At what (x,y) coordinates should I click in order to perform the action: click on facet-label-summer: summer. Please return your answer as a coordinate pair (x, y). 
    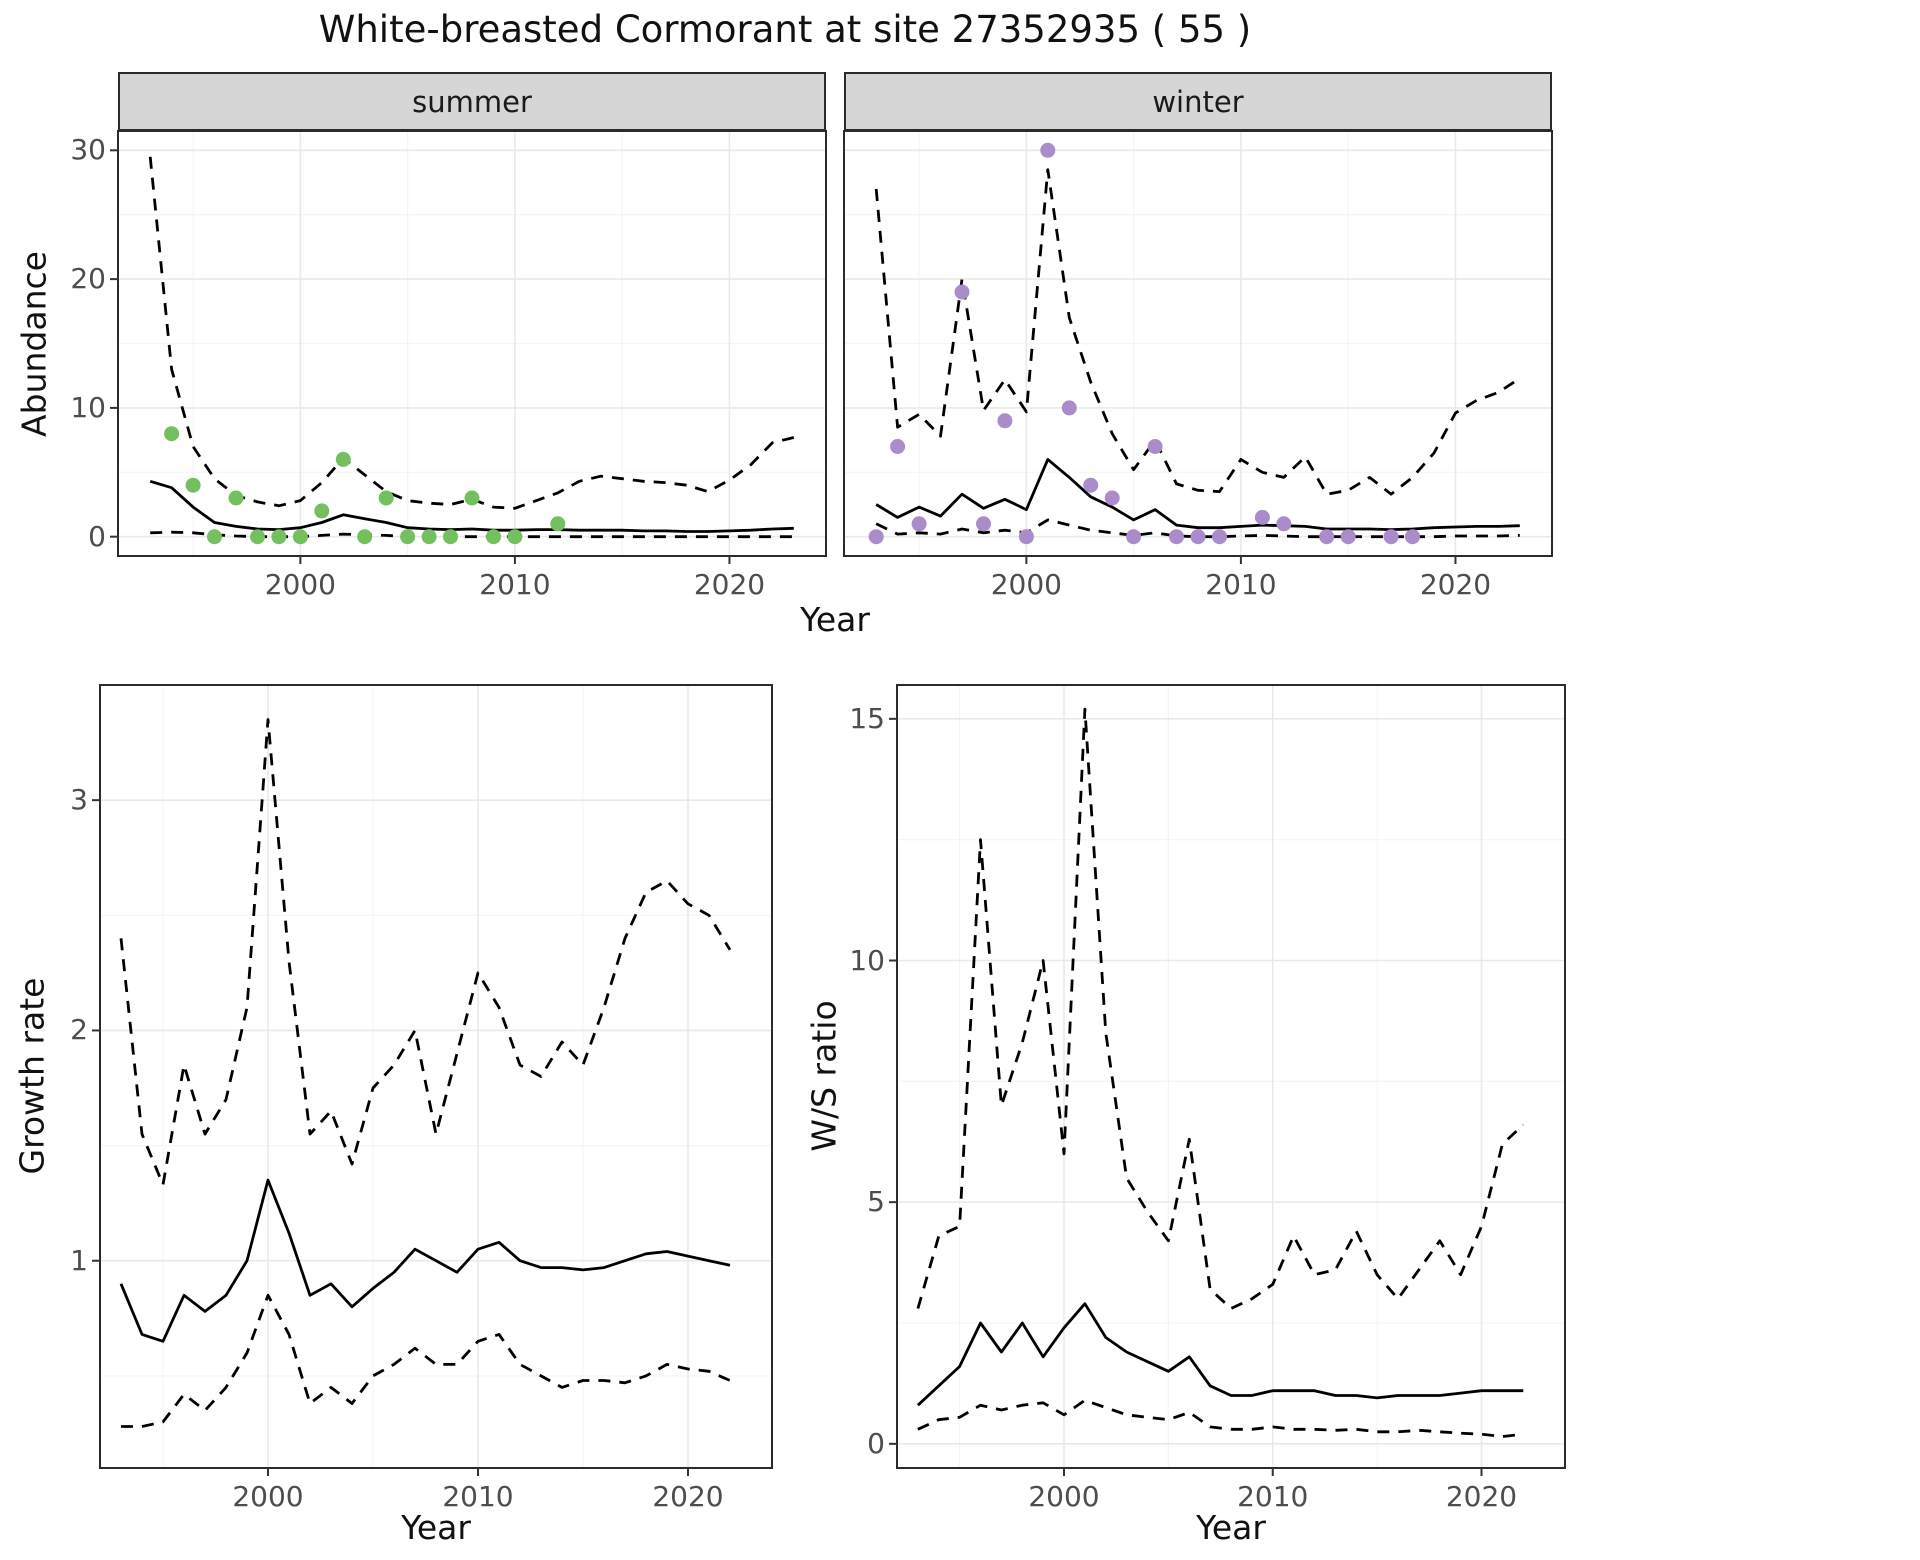
    Looking at the image, I should click on (472, 101).